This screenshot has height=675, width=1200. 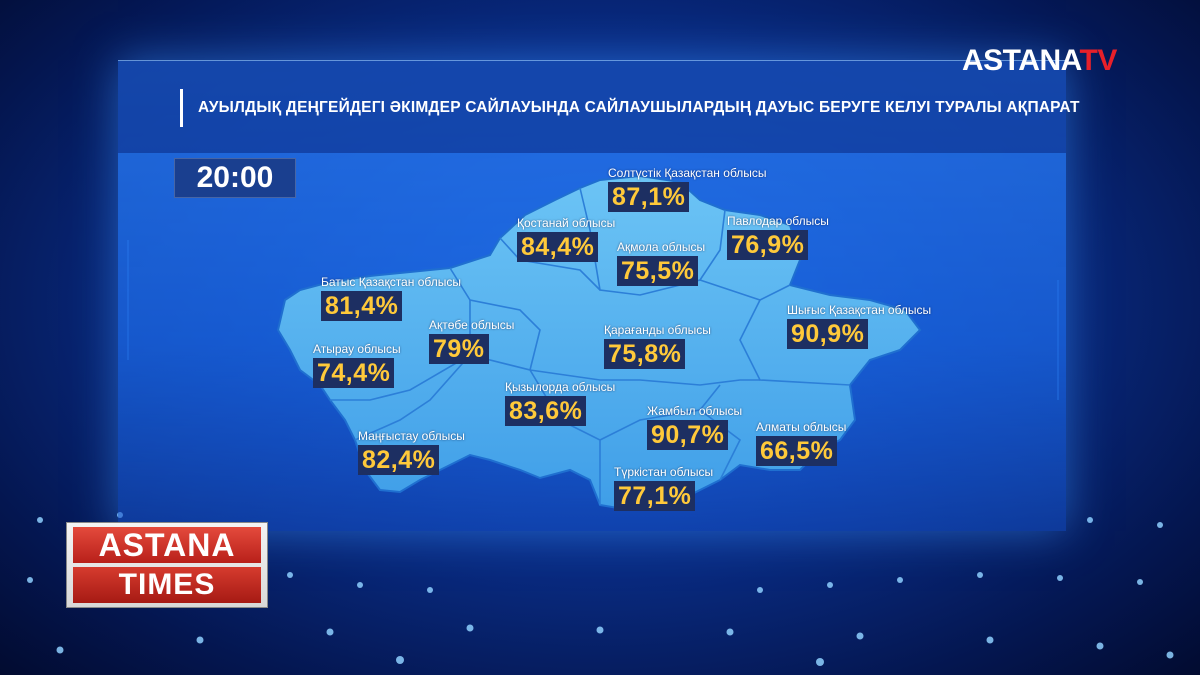 I want to click on region-turnout: 75,8%, so click(x=645, y=354).